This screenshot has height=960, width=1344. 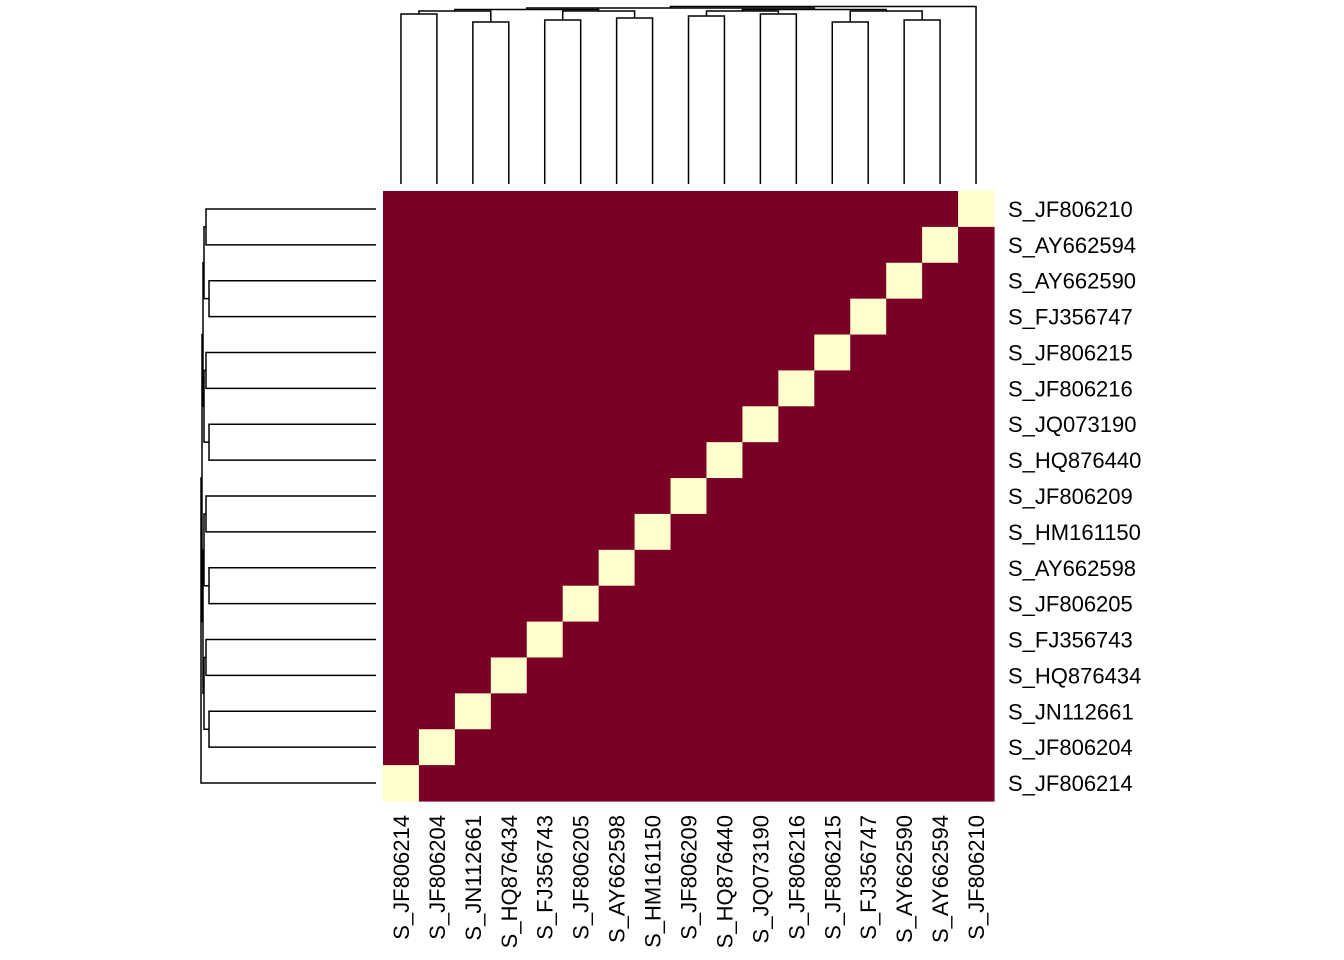 I want to click on column-dendrogram-branch, so click(x=419, y=98).